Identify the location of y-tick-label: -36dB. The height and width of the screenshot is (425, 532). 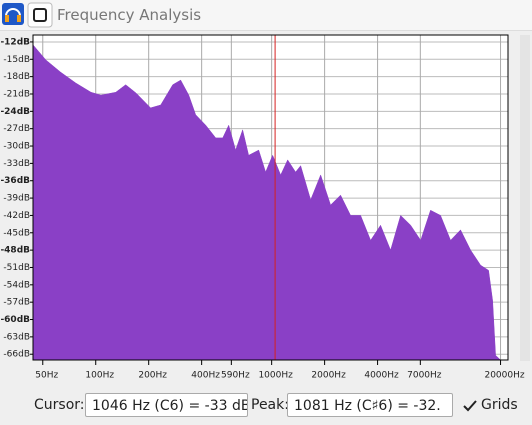
(15, 181).